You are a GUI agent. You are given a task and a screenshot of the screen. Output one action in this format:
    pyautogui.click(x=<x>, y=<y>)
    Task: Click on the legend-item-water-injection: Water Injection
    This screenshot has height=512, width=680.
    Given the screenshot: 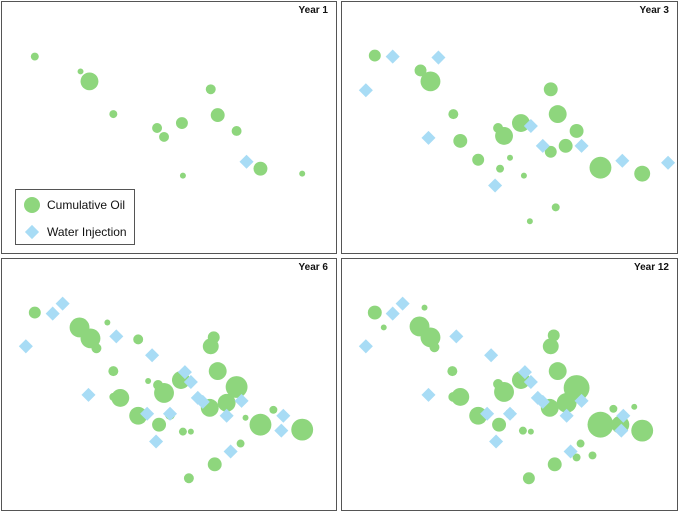 What is the action you would take?
    pyautogui.click(x=74, y=232)
    